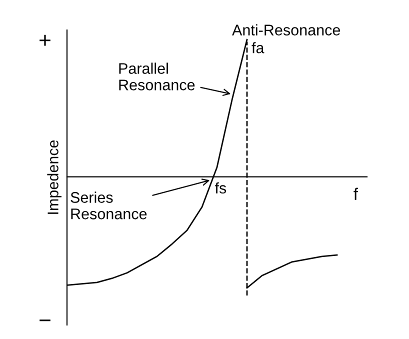 Image resolution: width=409 pixels, height=339 pixels. What do you see at coordinates (54, 177) in the screenshot?
I see `y-axis-title: Impedence` at bounding box center [54, 177].